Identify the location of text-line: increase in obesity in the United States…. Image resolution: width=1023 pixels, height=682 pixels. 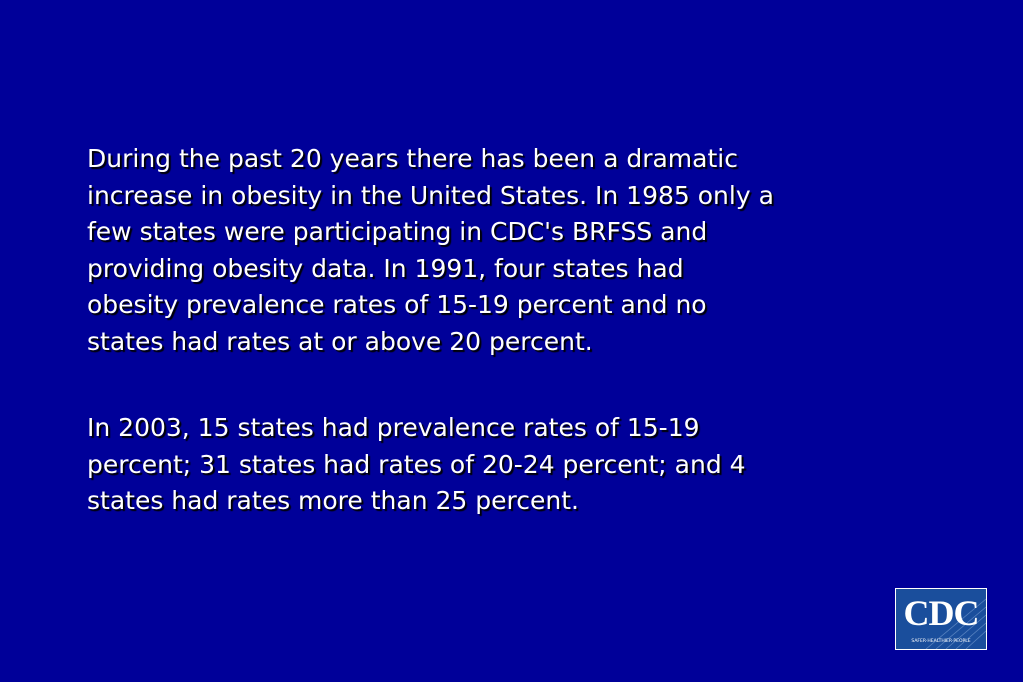
(430, 195).